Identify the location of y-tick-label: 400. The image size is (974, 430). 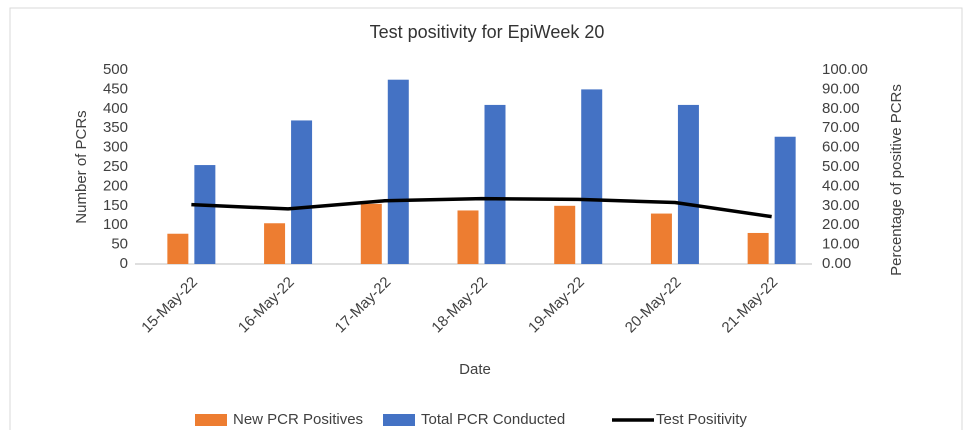
(115, 108).